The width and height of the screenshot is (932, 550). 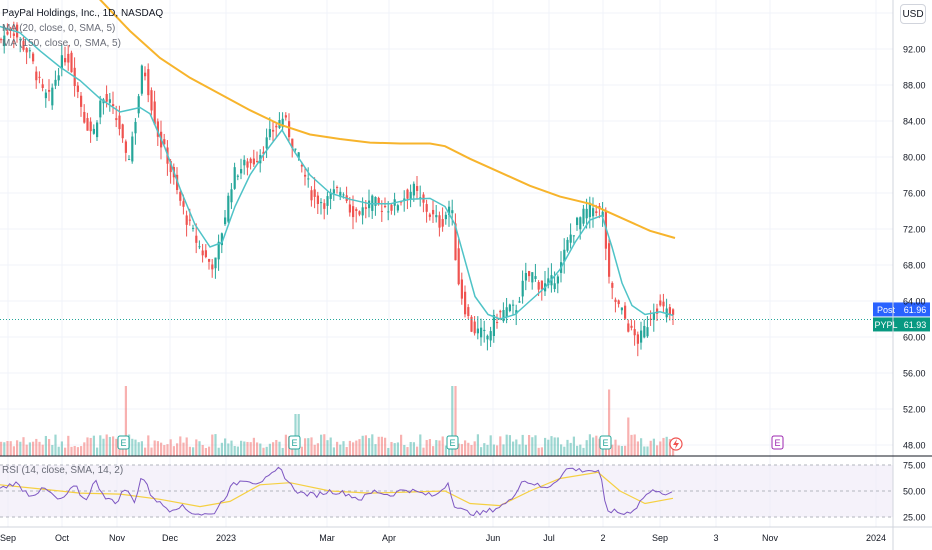 I want to click on time-tick-label: Mar, so click(x=327, y=538).